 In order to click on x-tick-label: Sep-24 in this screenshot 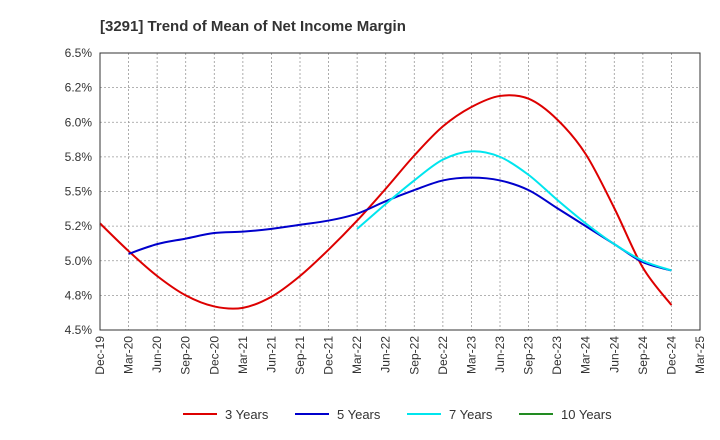, I will do `click(643, 355)`.